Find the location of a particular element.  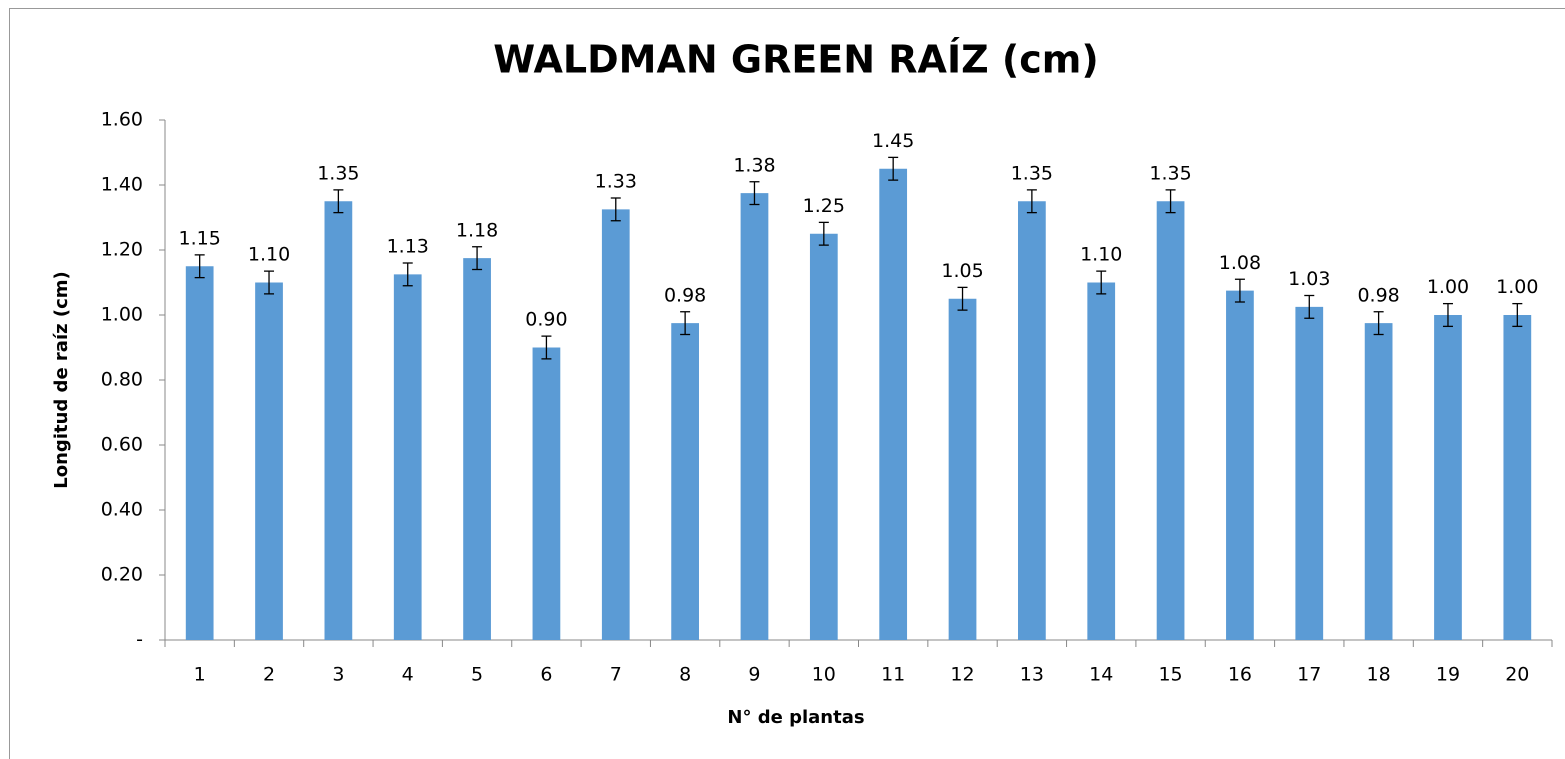

y-tick-label: 1.60 is located at coordinates (122, 120).